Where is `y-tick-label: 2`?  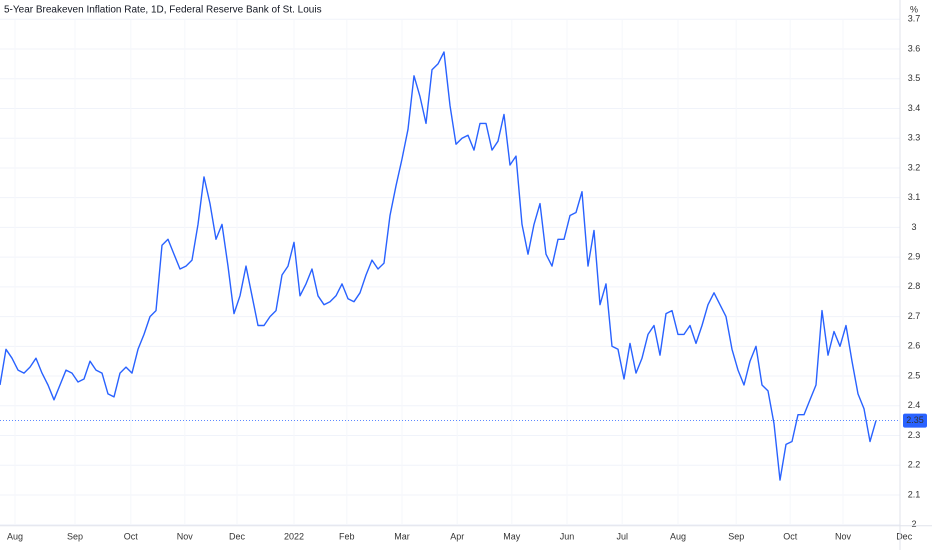 y-tick-label: 2 is located at coordinates (913, 524).